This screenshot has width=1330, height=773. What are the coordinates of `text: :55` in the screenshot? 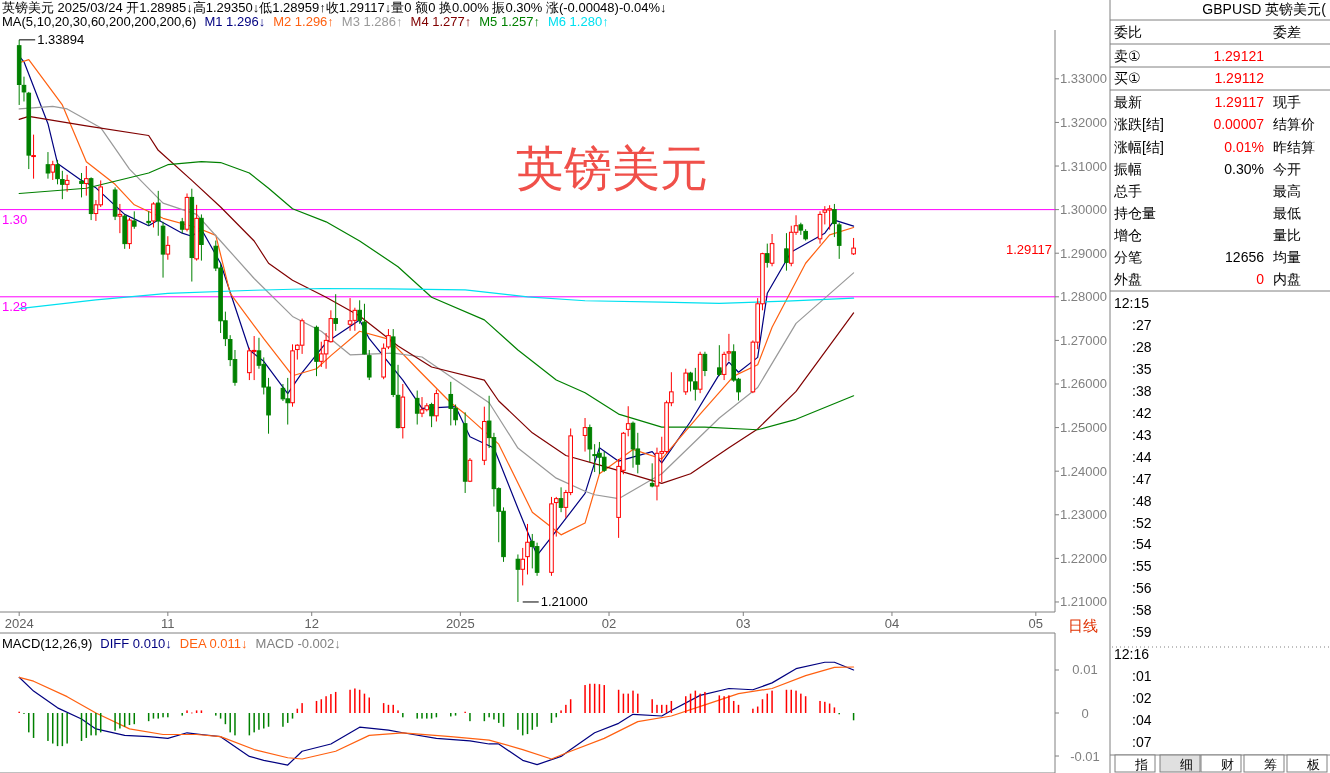 It's located at (1142, 566).